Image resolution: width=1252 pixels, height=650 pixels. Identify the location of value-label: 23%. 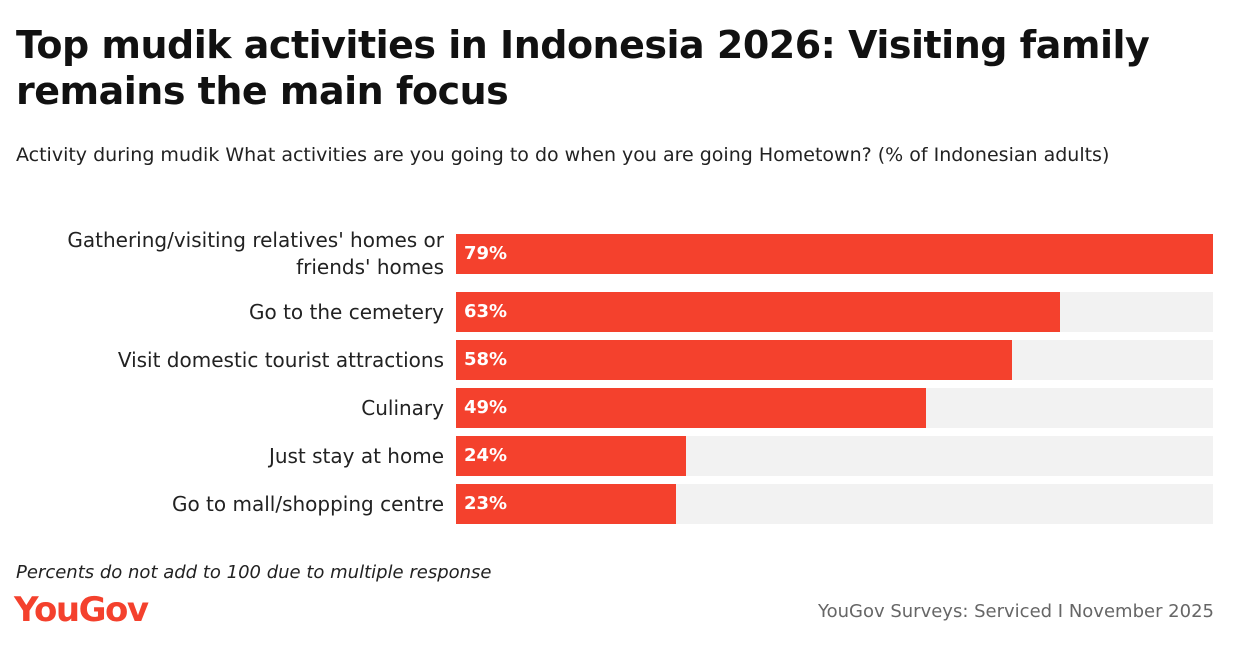
(486, 503).